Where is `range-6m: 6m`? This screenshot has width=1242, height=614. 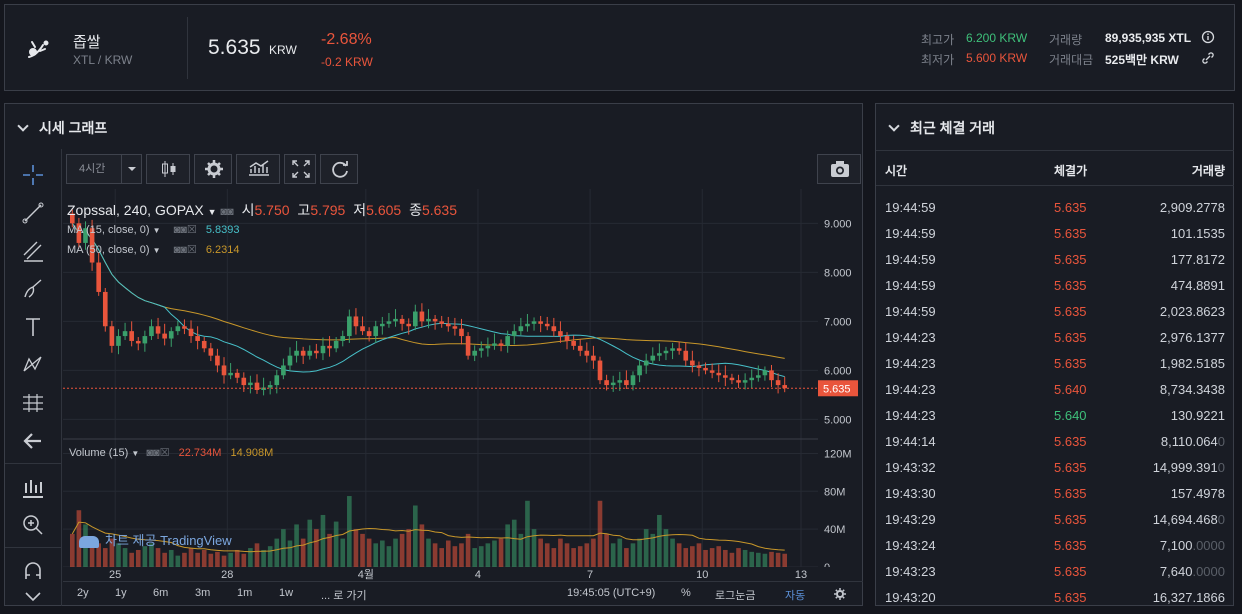 range-6m: 6m is located at coordinates (161, 593).